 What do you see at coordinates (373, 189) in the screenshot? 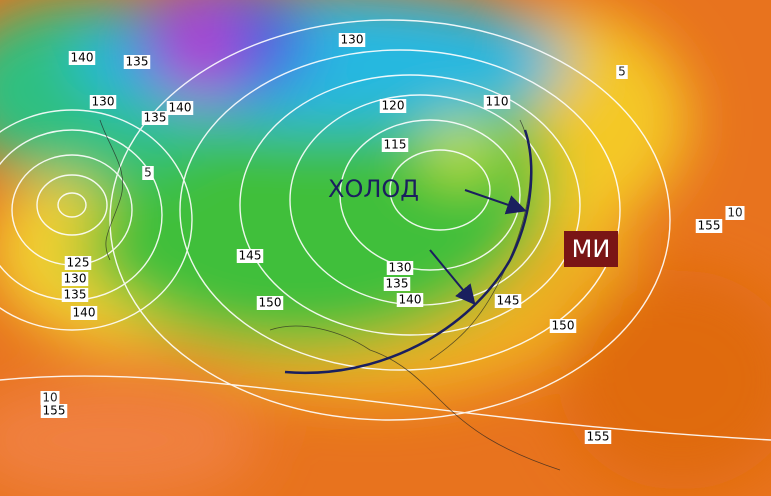
I see `annotation: ХОЛОД` at bounding box center [373, 189].